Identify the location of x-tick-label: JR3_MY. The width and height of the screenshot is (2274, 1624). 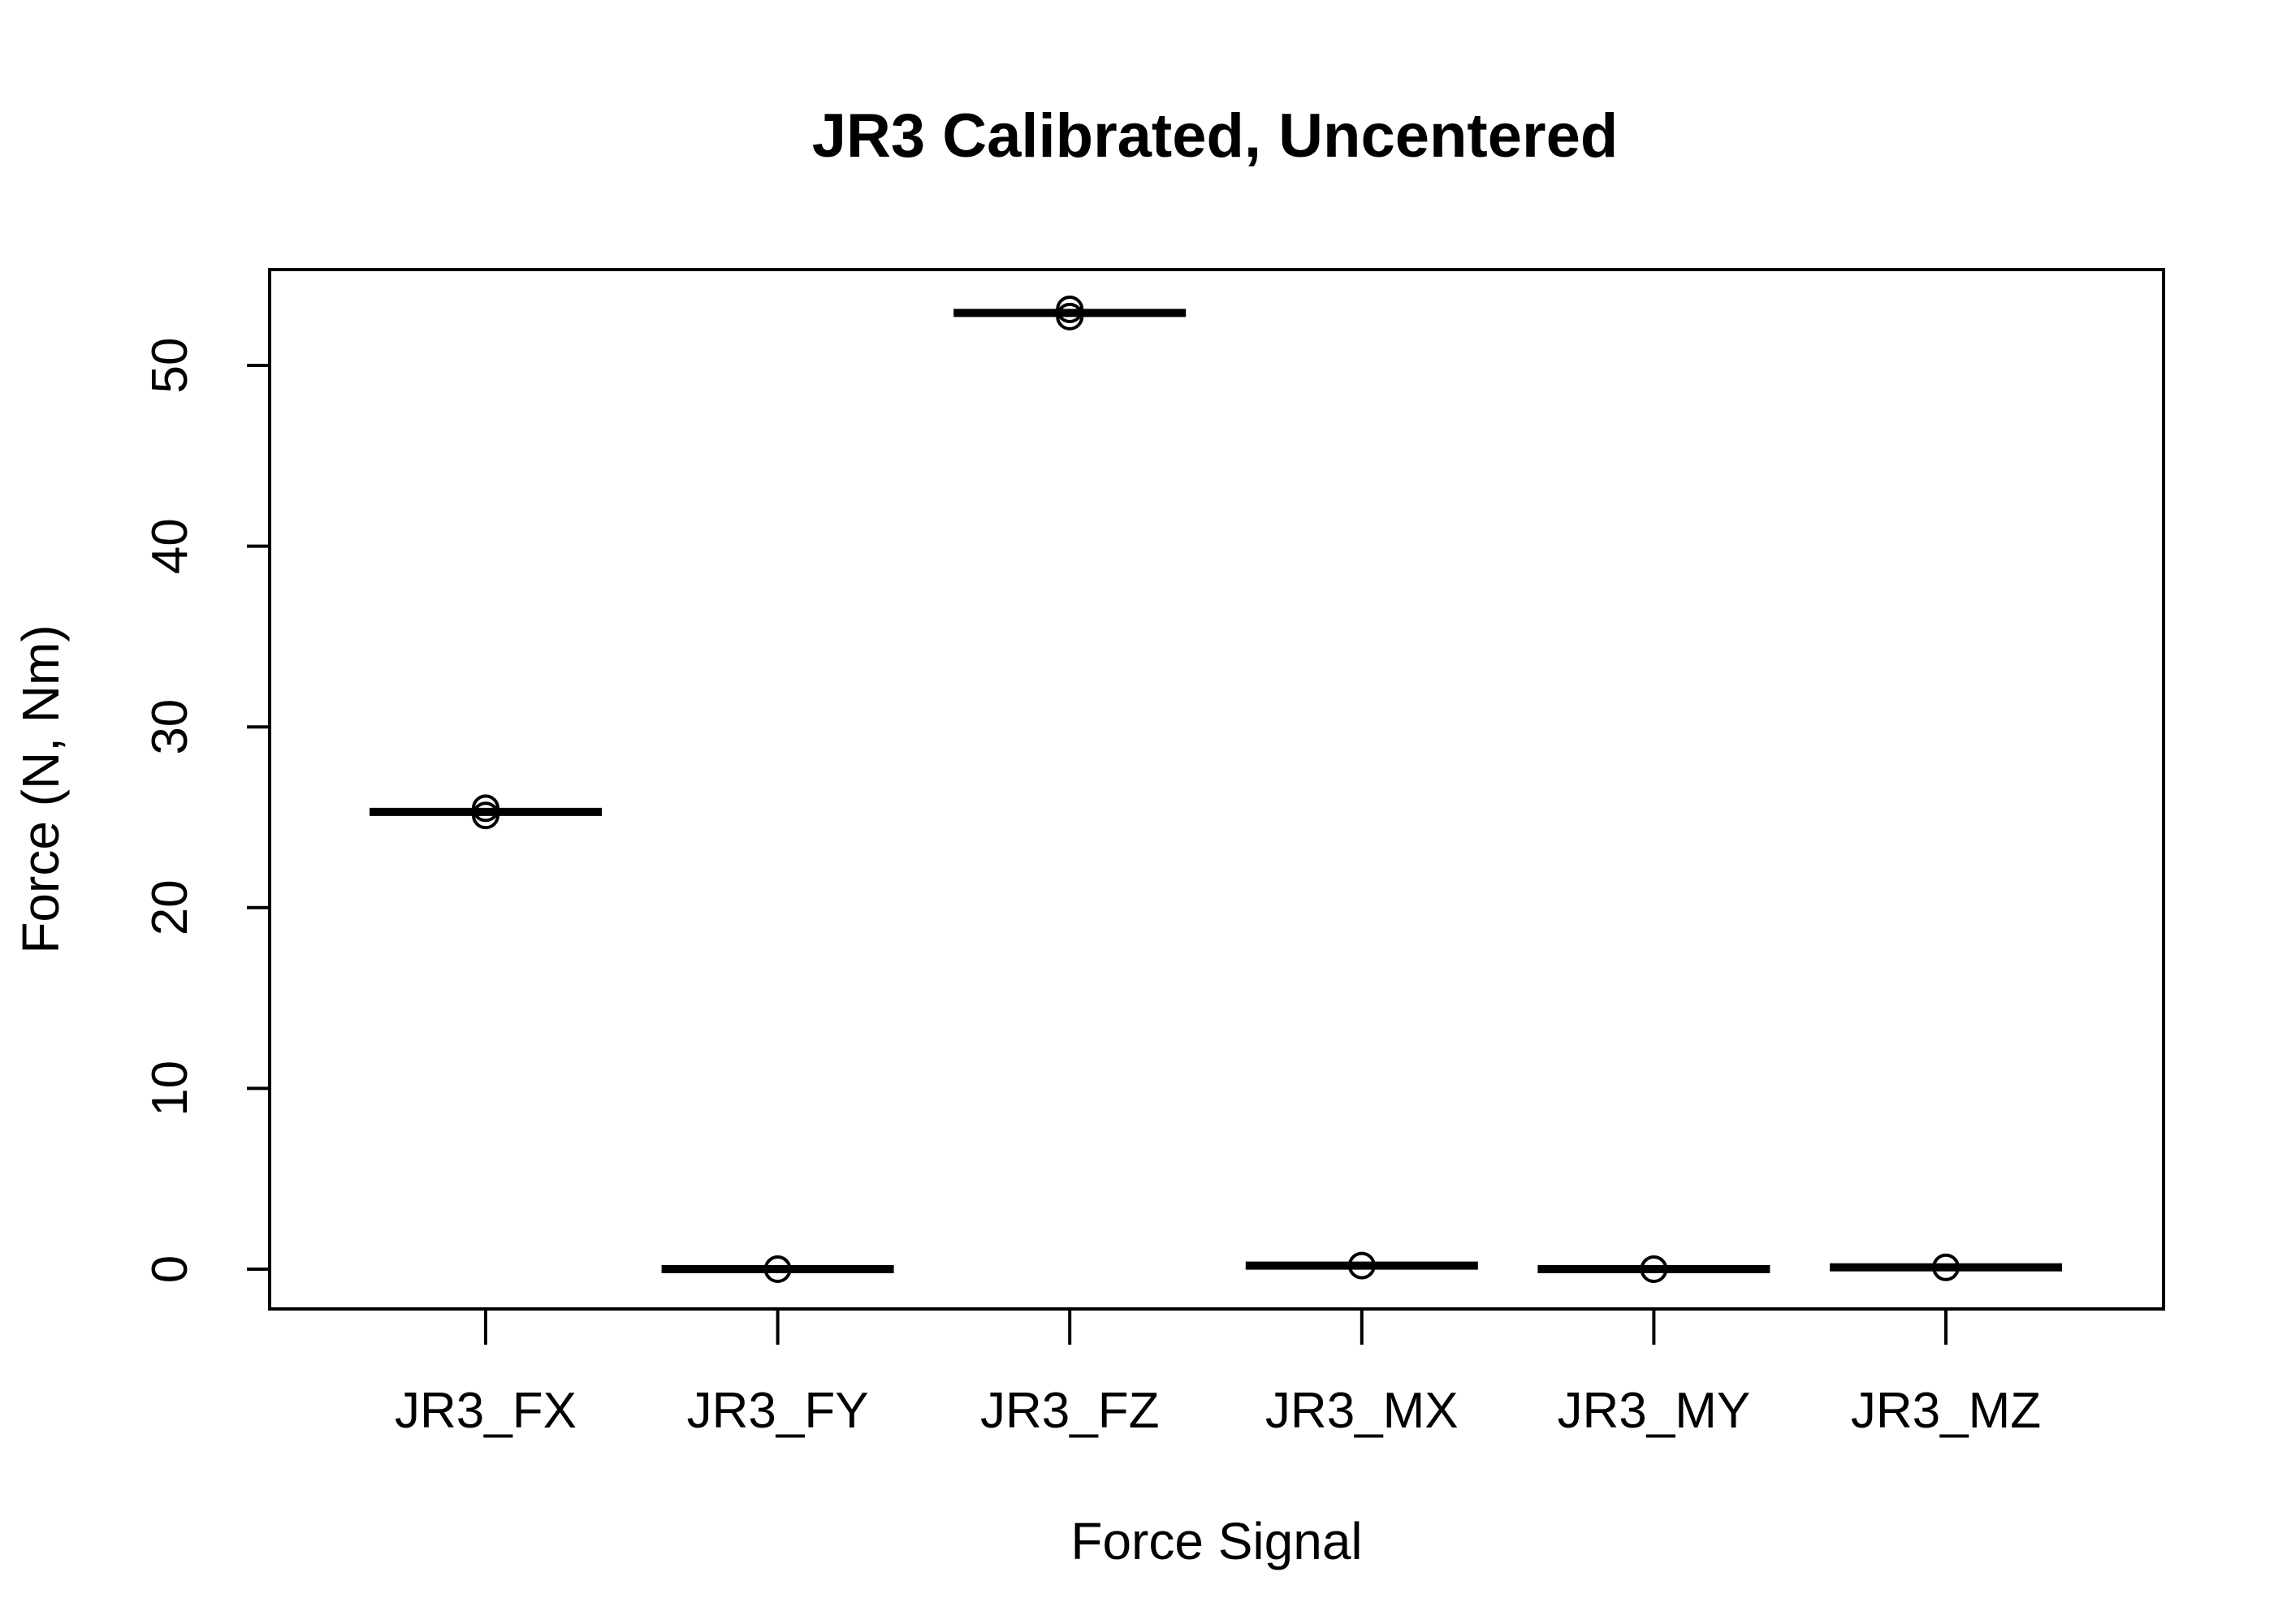
(1655, 1411).